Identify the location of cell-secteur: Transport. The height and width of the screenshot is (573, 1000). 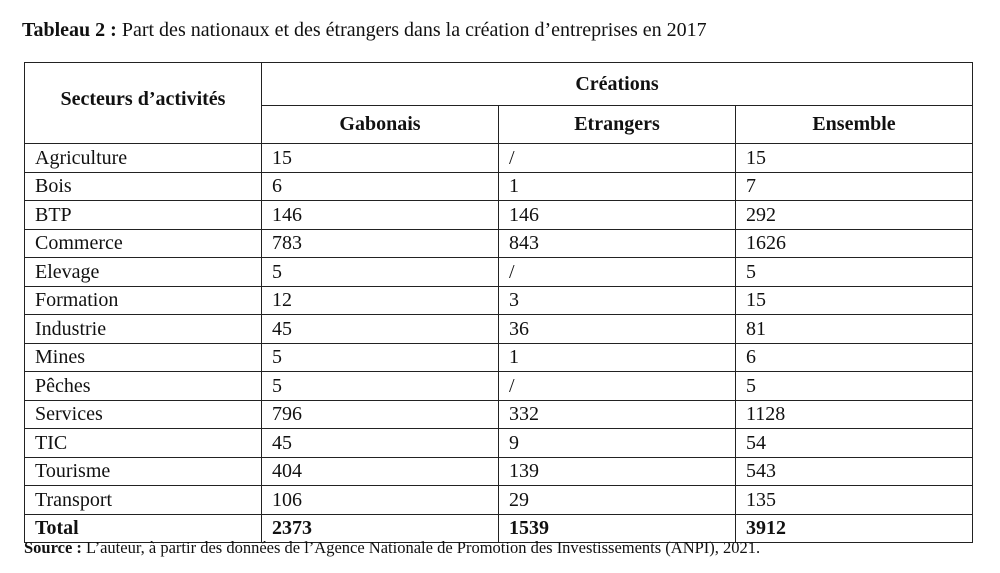
(143, 500).